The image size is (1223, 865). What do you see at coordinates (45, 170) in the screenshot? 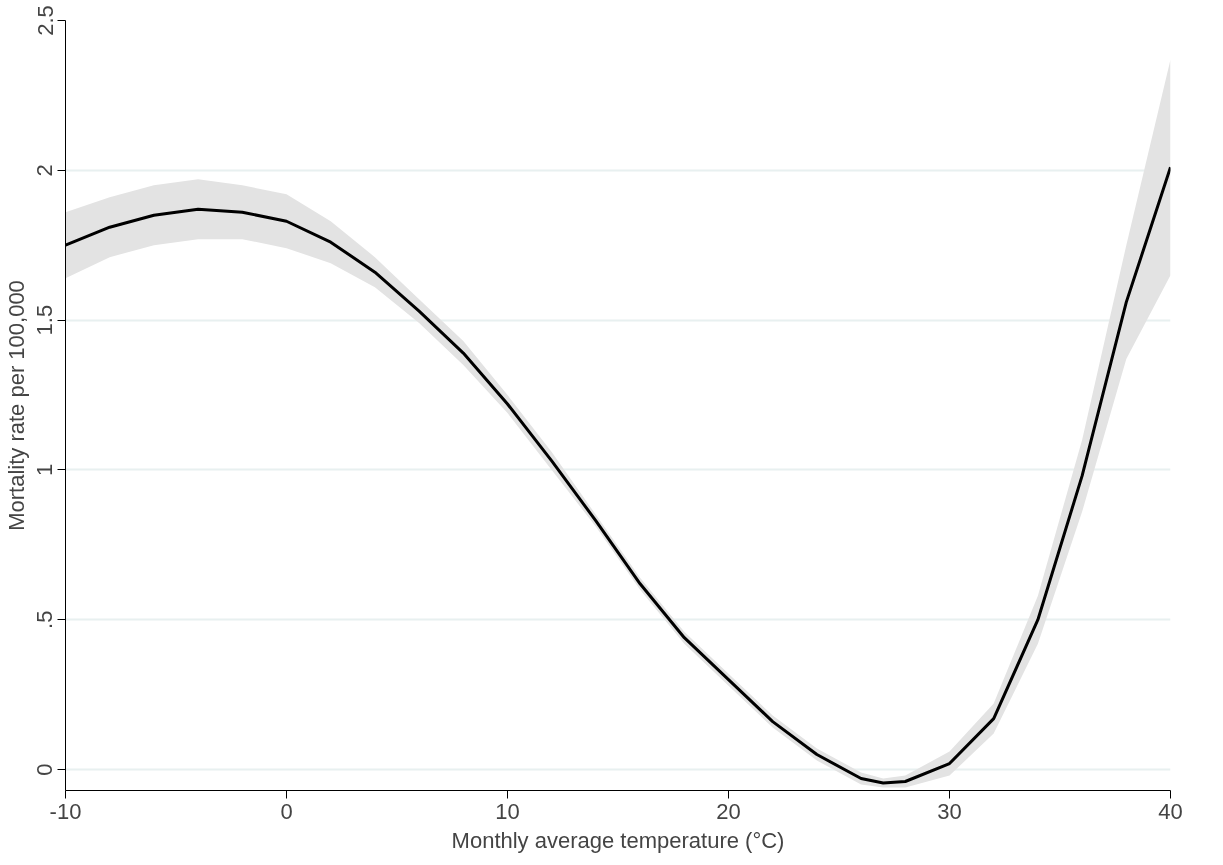
I see `y-tick-label: 2` at bounding box center [45, 170].